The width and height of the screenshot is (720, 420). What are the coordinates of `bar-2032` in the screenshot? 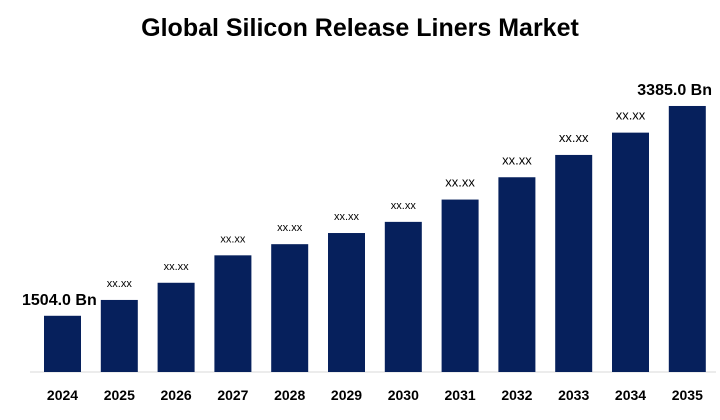 It's located at (517, 274).